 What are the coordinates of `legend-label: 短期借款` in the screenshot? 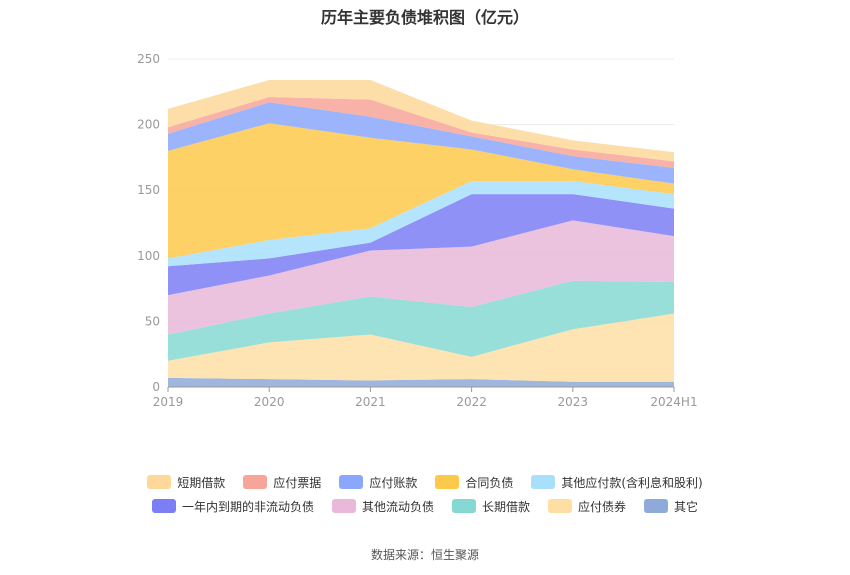 It's located at (201, 482).